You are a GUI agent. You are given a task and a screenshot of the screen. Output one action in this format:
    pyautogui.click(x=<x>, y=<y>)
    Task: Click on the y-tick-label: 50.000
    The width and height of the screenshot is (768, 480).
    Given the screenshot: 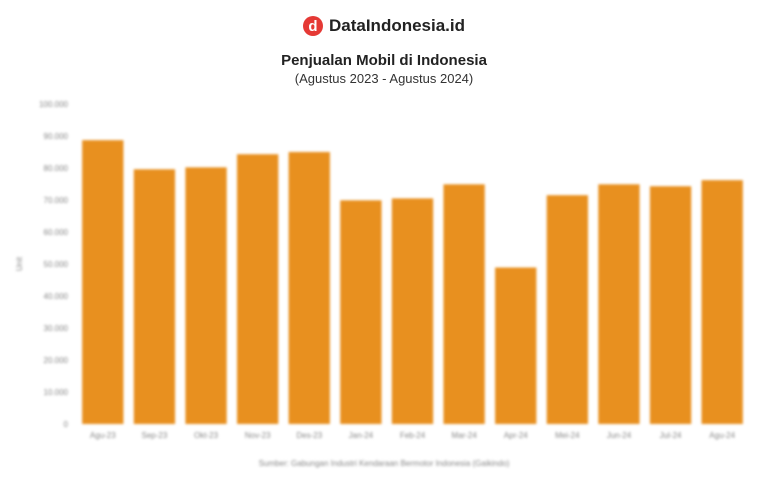 What is the action you would take?
    pyautogui.click(x=56, y=264)
    